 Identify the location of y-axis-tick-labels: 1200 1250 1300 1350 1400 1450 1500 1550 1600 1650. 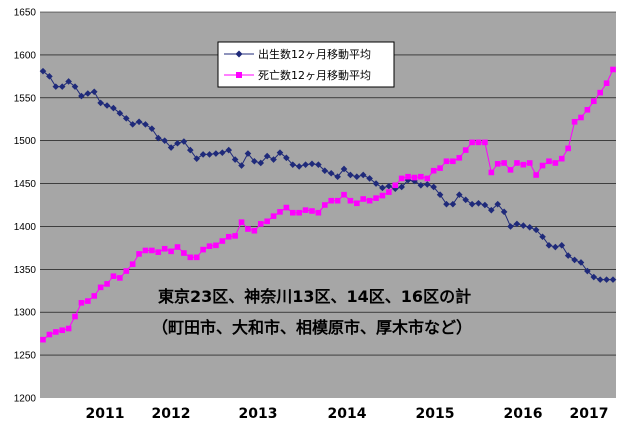
(25, 206).